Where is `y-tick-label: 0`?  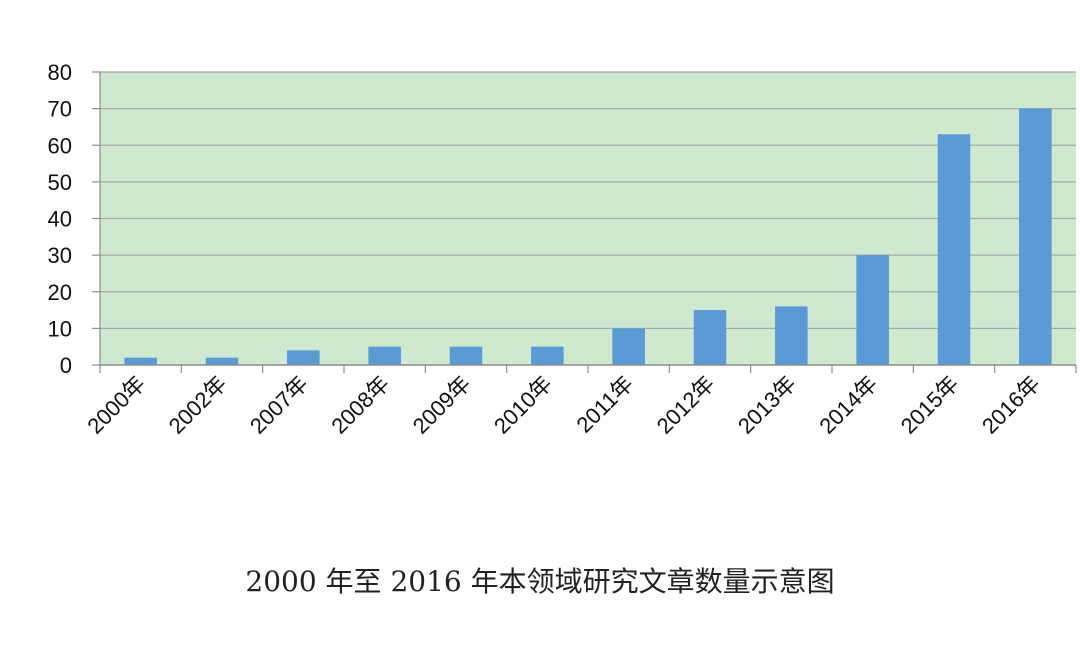
y-tick-label: 0 is located at coordinates (66, 365).